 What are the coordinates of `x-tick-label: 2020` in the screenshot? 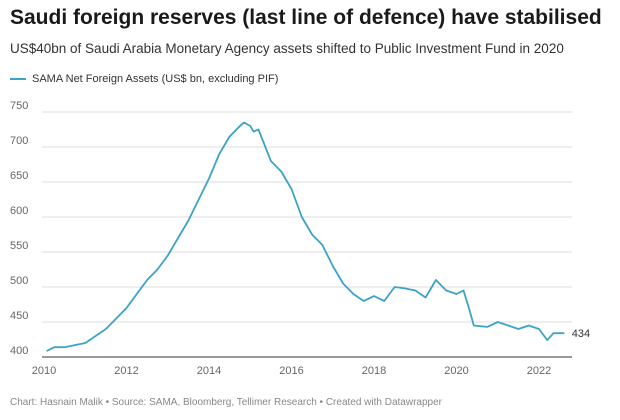 It's located at (456, 371).